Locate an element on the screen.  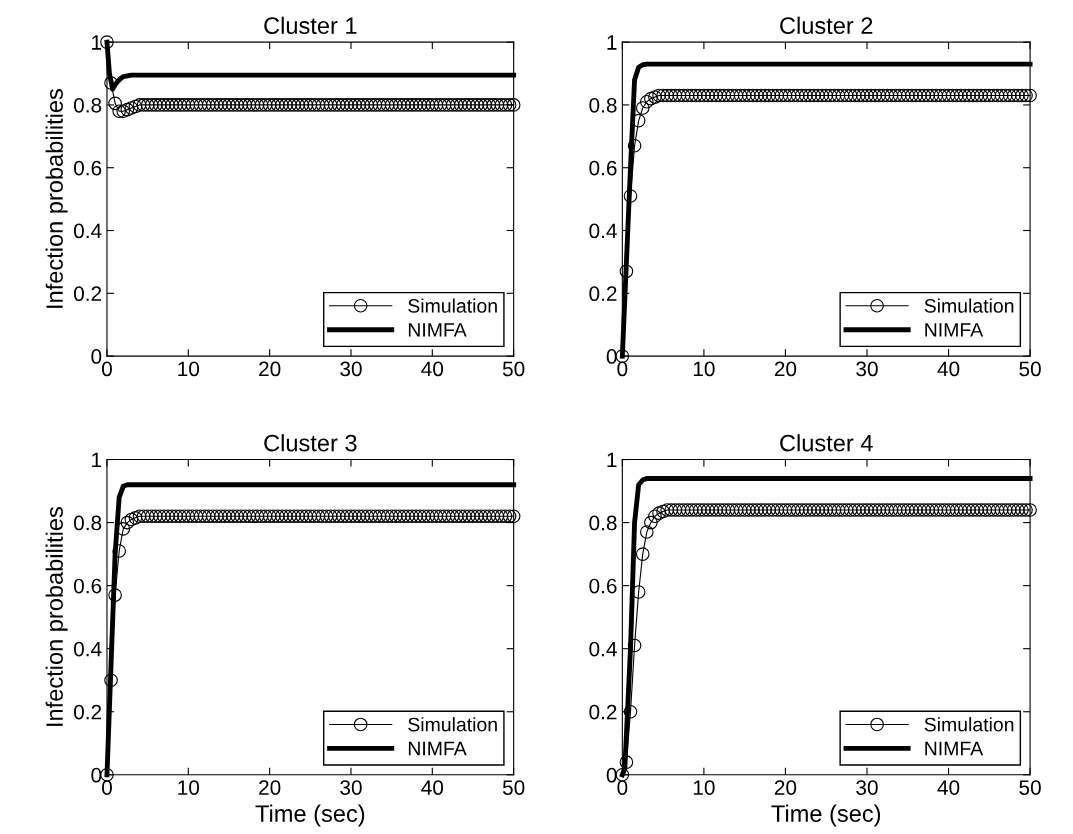
chart-title: Cluster 1 is located at coordinates (310, 25).